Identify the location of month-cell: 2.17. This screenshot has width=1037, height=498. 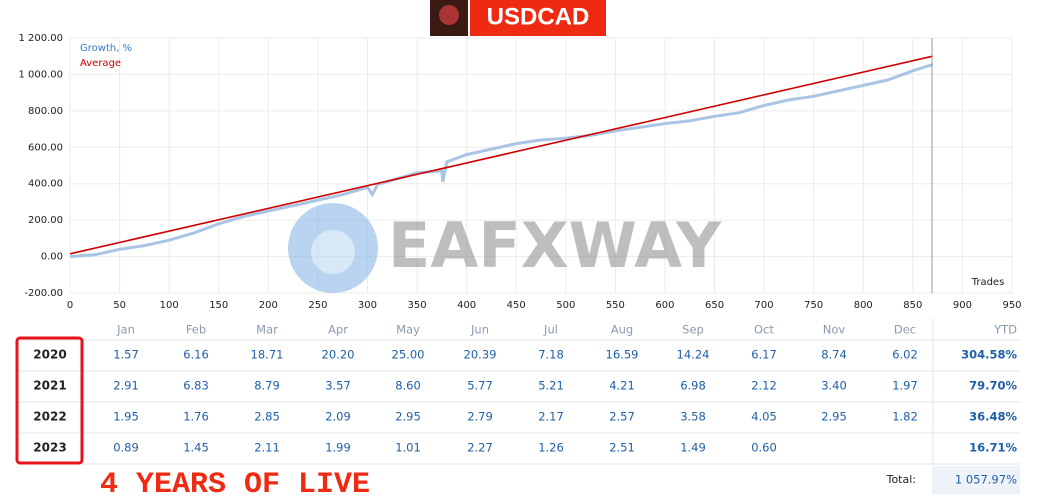
(551, 417).